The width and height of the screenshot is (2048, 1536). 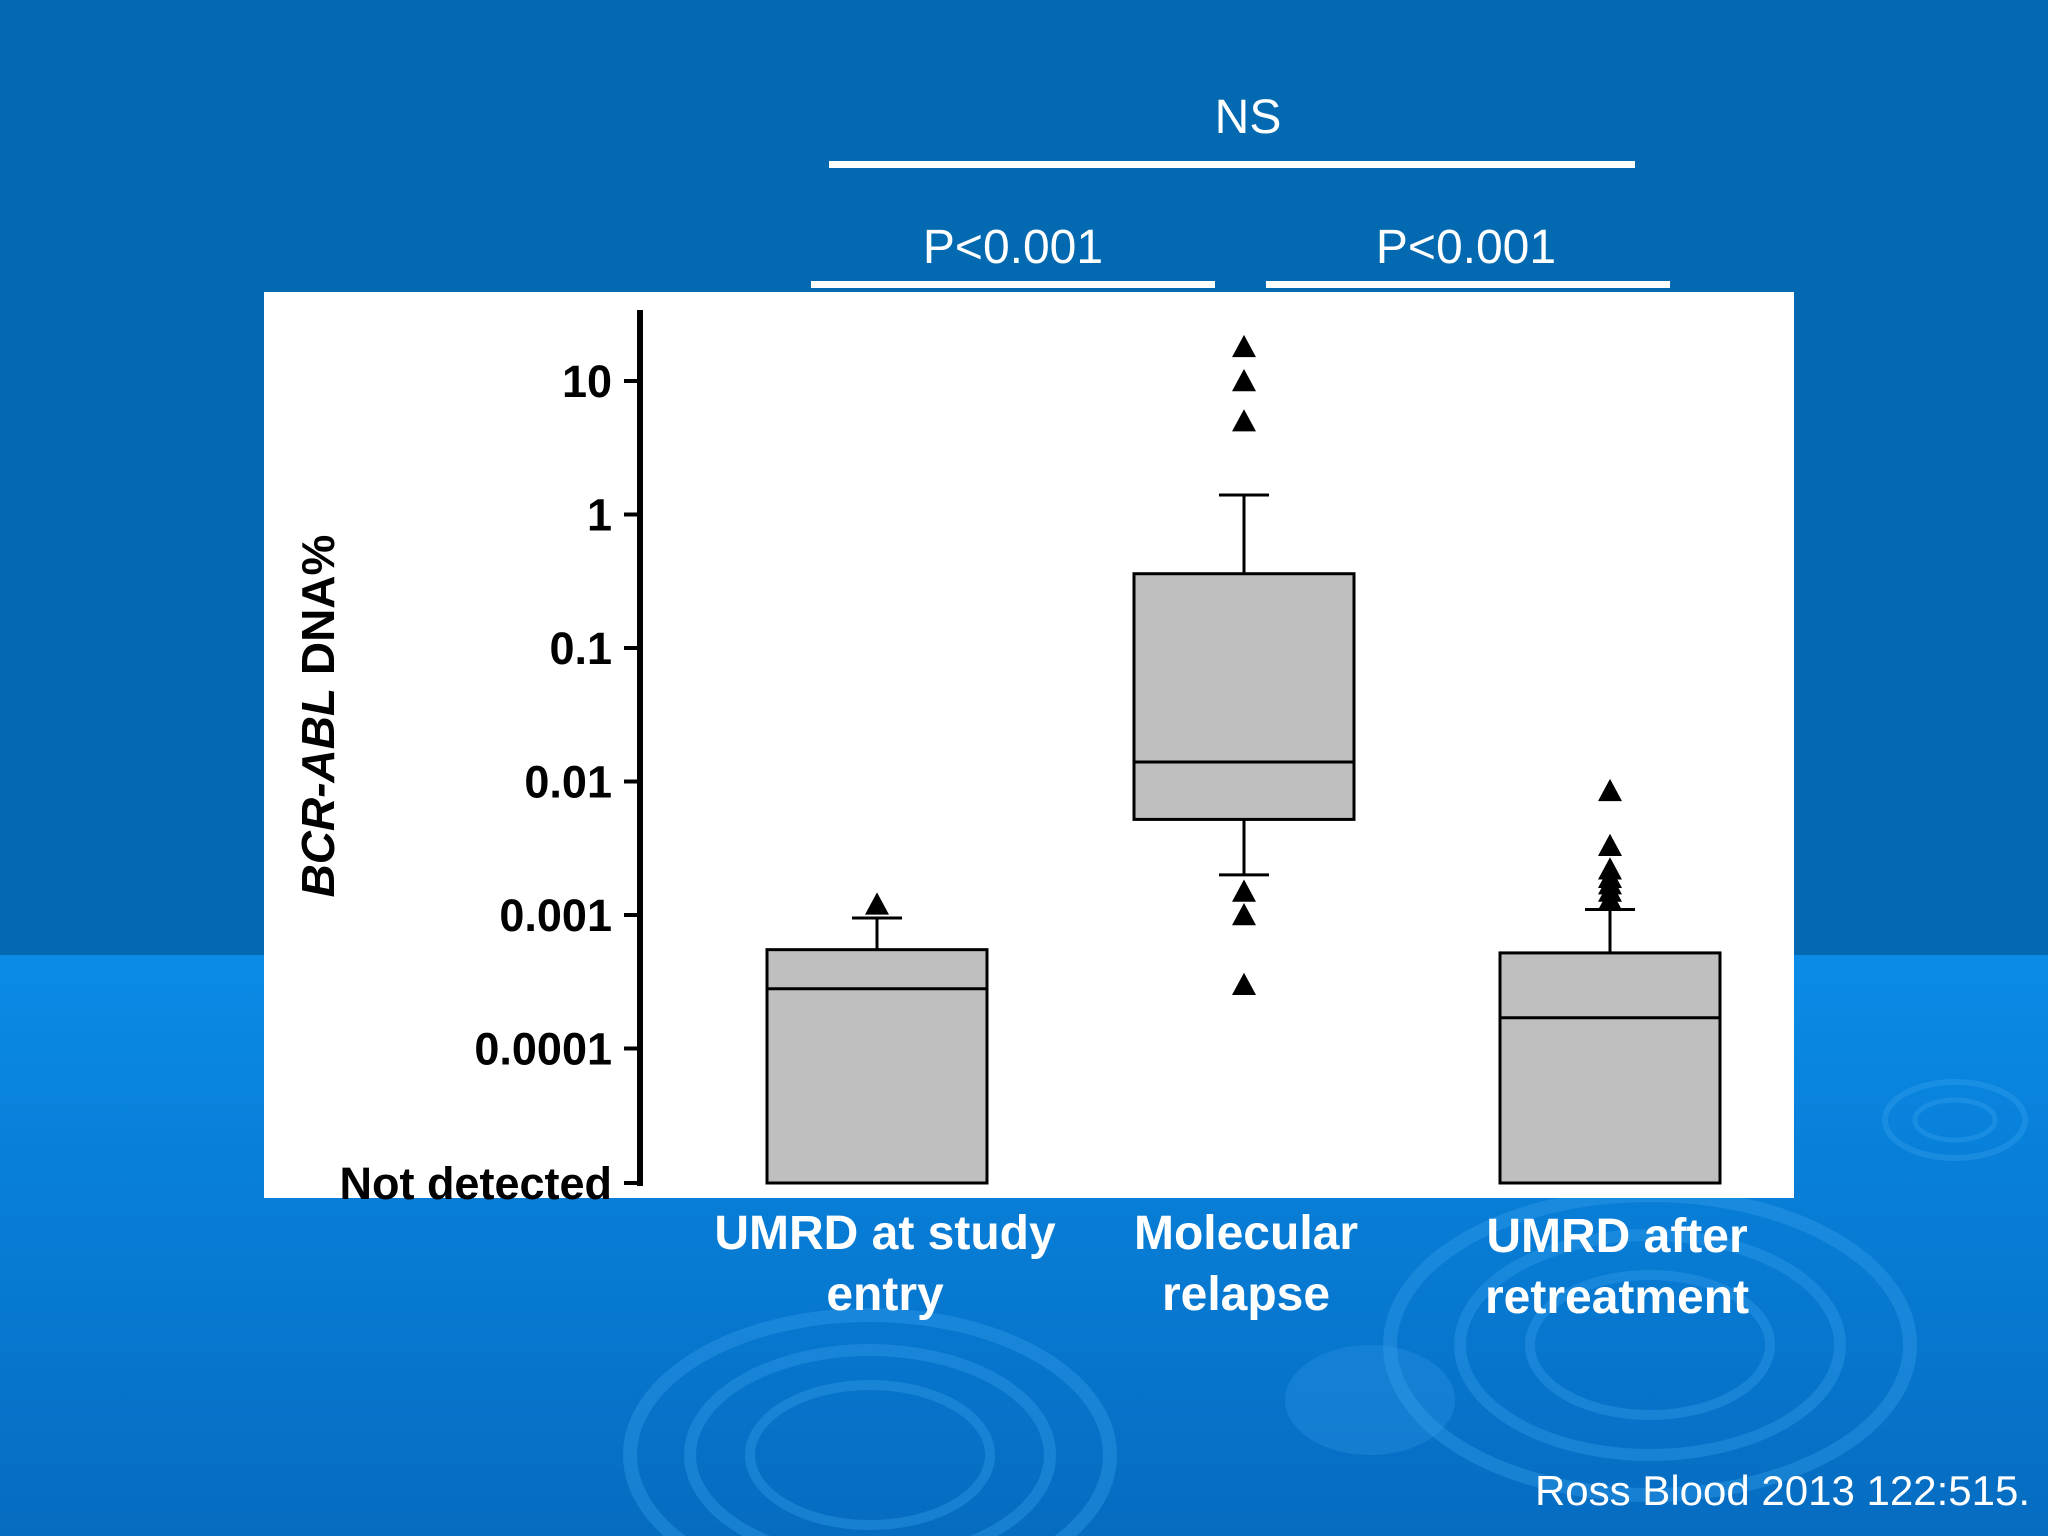 What do you see at coordinates (475, 1183) in the screenshot?
I see `y-tick-label-0: Not detected` at bounding box center [475, 1183].